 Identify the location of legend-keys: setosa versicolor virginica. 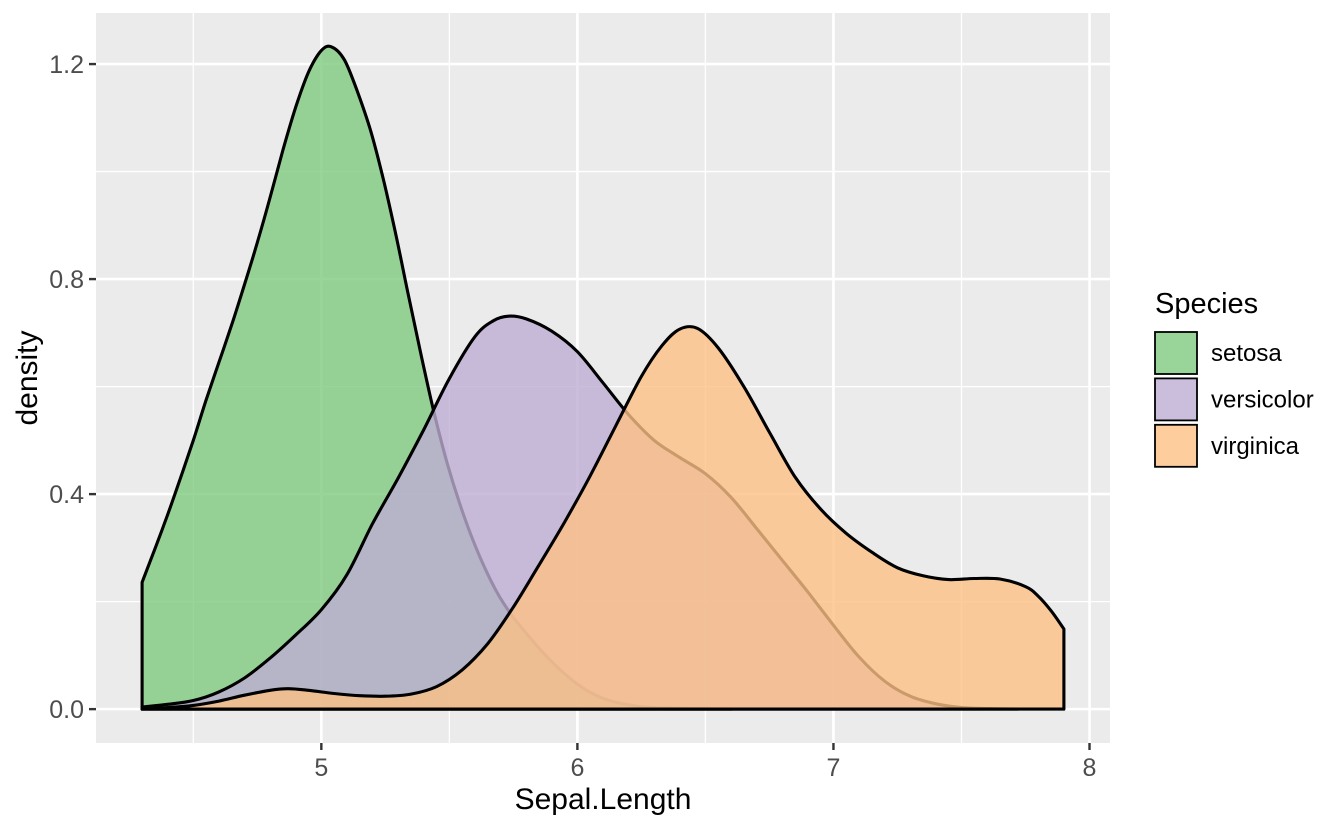
(1234, 399).